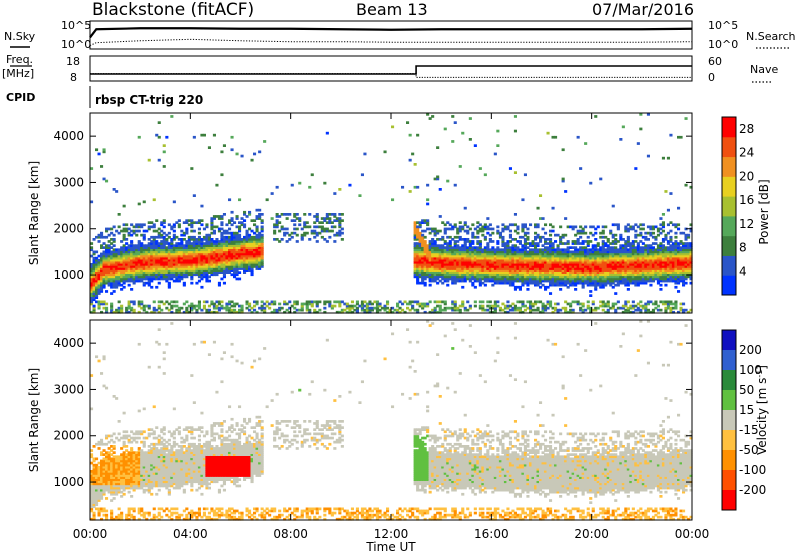 This screenshot has height=554, width=800. Describe the element at coordinates (20, 36) in the screenshot. I see `nsky-label: N.Sky` at that location.